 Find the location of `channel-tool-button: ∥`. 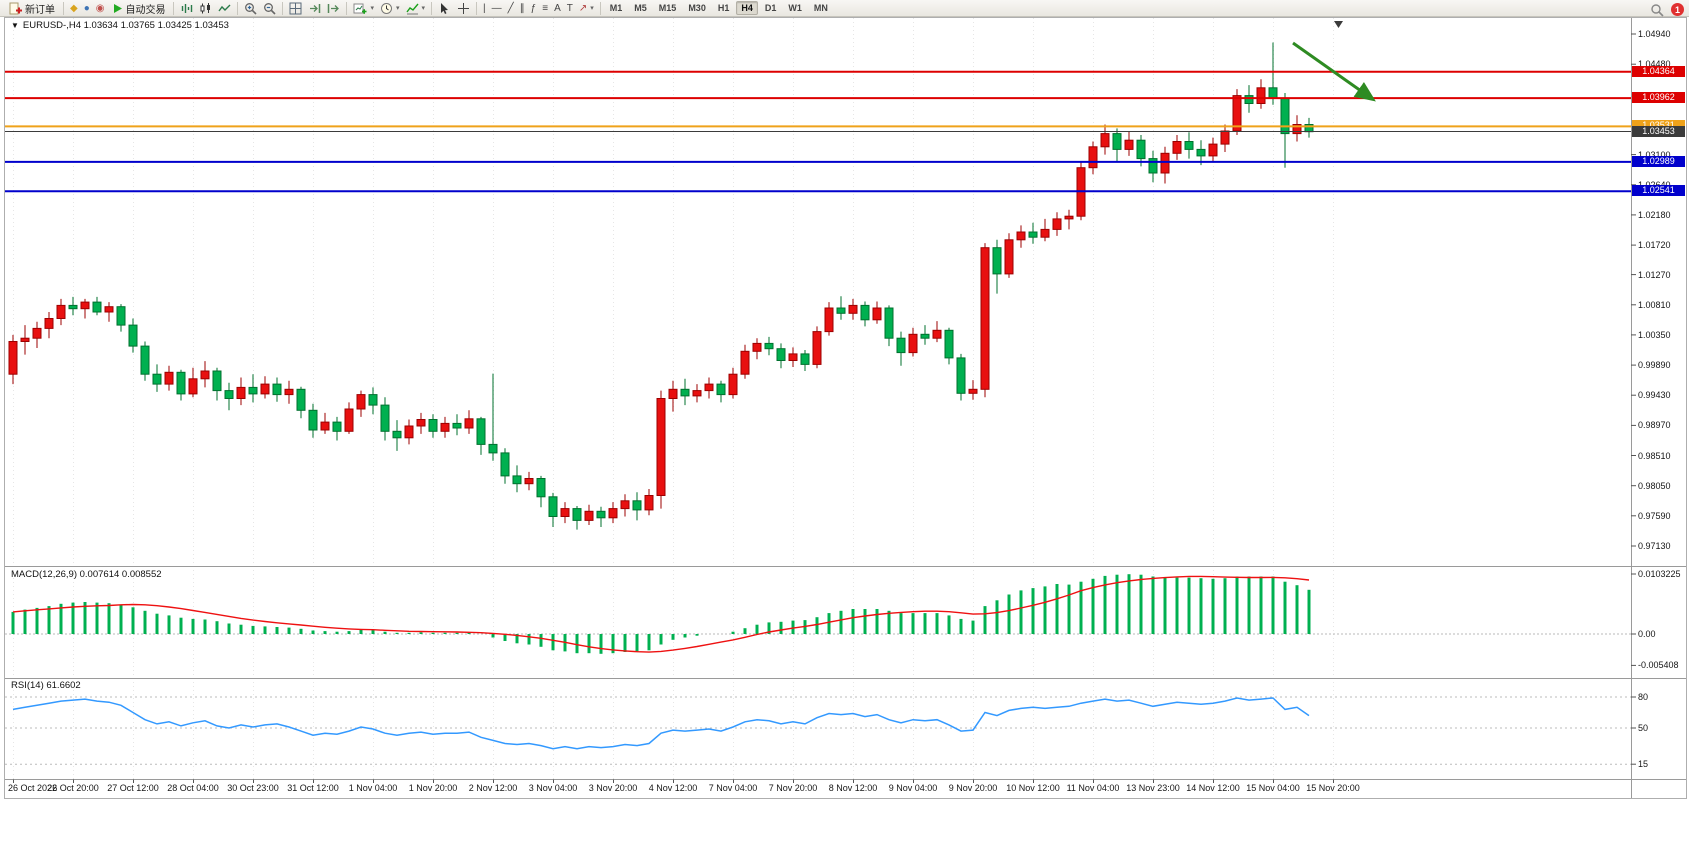

channel-tool-button: ∥ is located at coordinates (522, 8).